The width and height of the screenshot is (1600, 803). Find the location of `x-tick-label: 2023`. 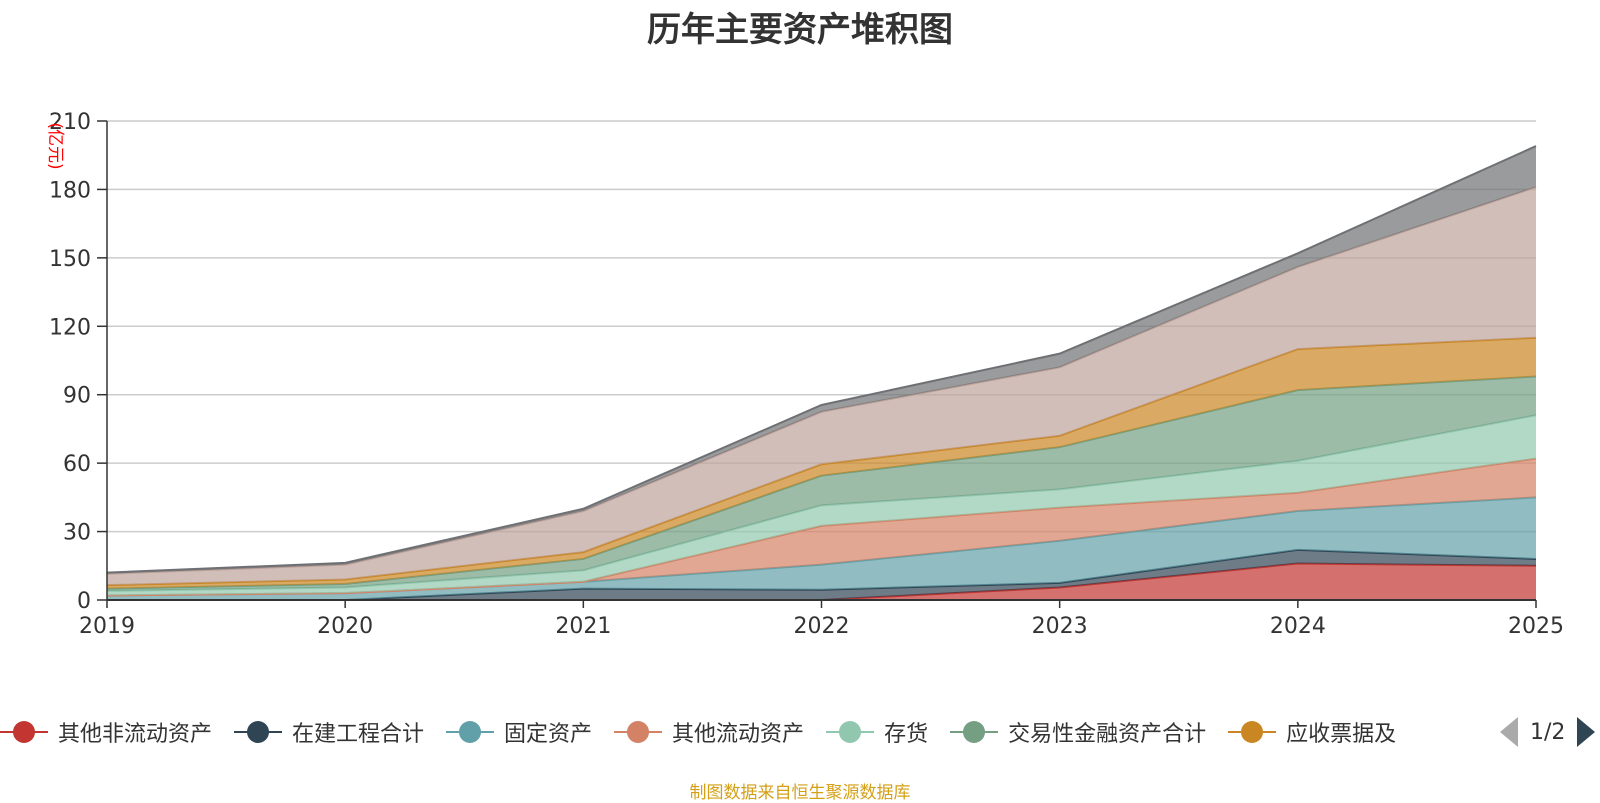

x-tick-label: 2023 is located at coordinates (1060, 626).